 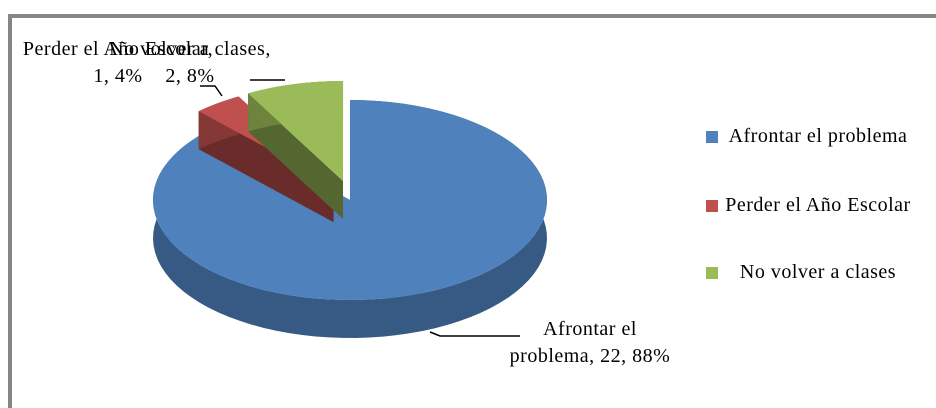 I want to click on data-label-box: Afrontar el problema, 22, 88%, so click(x=590, y=342).